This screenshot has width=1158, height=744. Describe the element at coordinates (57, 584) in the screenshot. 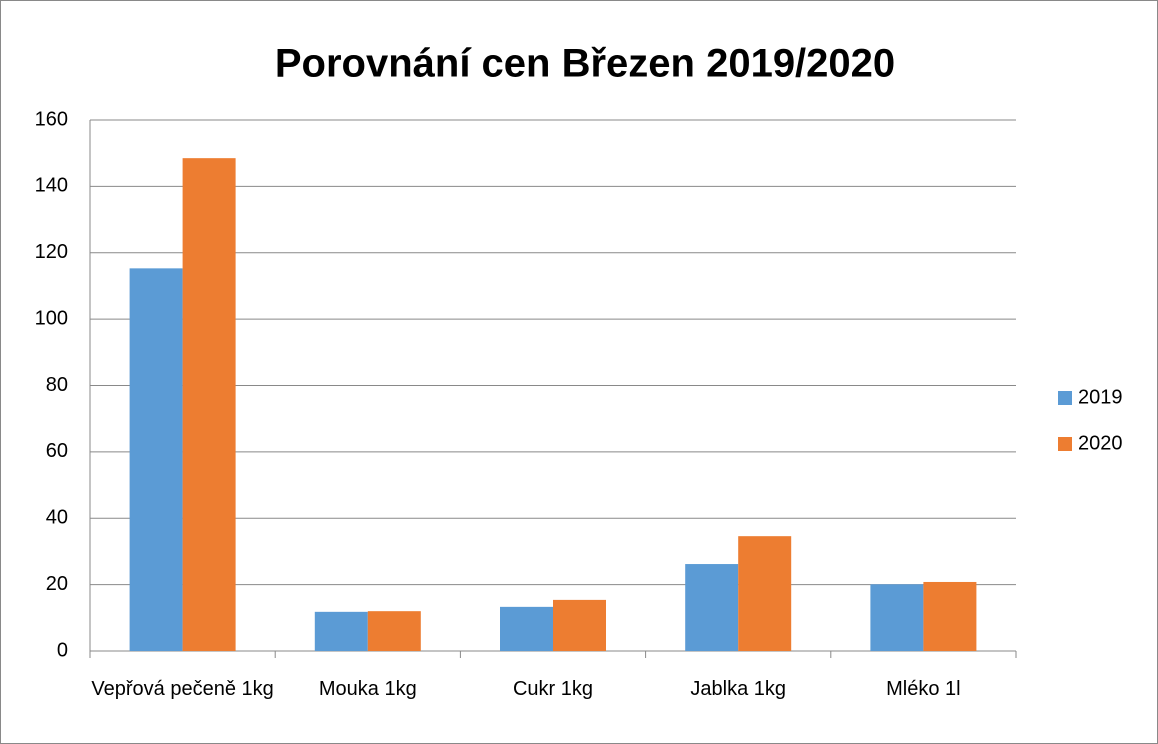

I see `y-tick-label: 20` at that location.